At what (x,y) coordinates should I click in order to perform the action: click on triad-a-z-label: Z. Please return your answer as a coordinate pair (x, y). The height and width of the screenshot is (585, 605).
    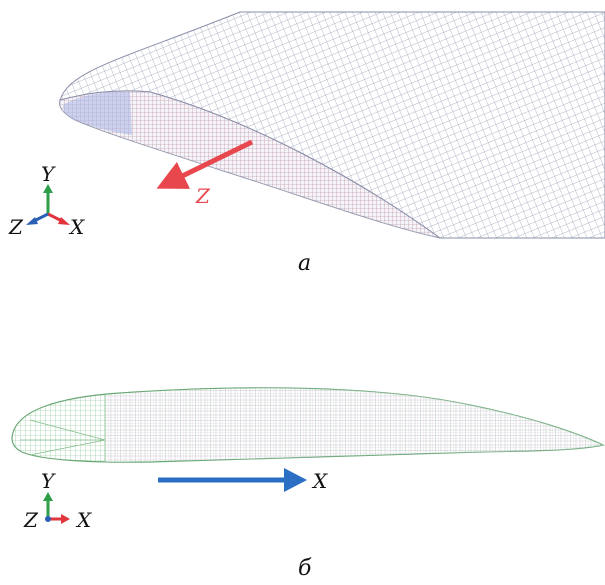
    Looking at the image, I should click on (16, 227).